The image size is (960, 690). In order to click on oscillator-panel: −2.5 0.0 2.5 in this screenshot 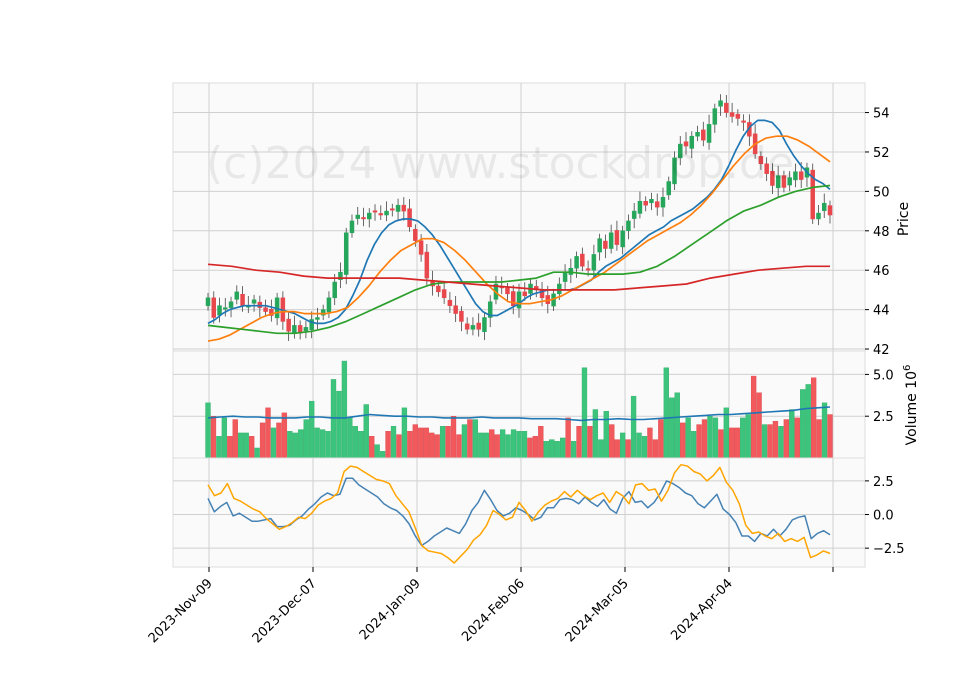, I will do `click(538, 512)`.